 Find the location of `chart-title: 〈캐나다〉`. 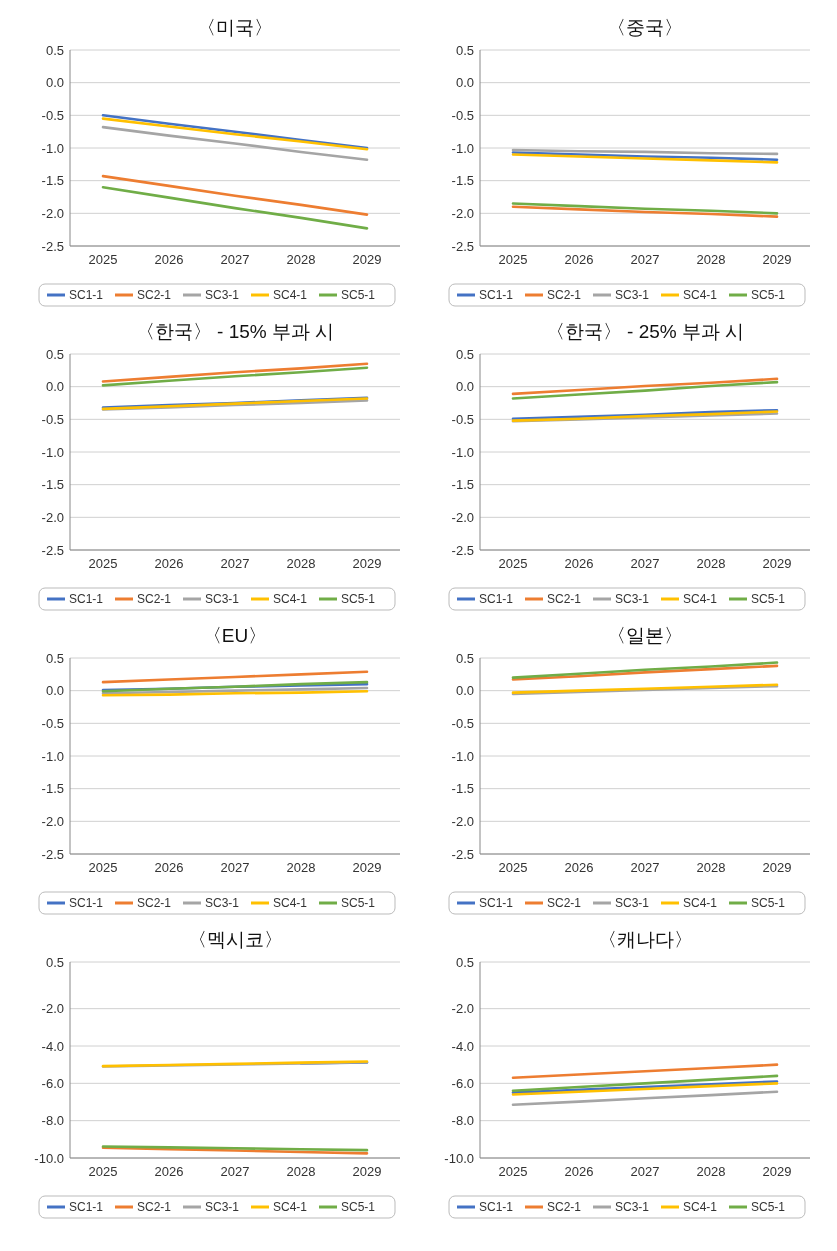

chart-title: 〈캐나다〉 is located at coordinates (645, 939).